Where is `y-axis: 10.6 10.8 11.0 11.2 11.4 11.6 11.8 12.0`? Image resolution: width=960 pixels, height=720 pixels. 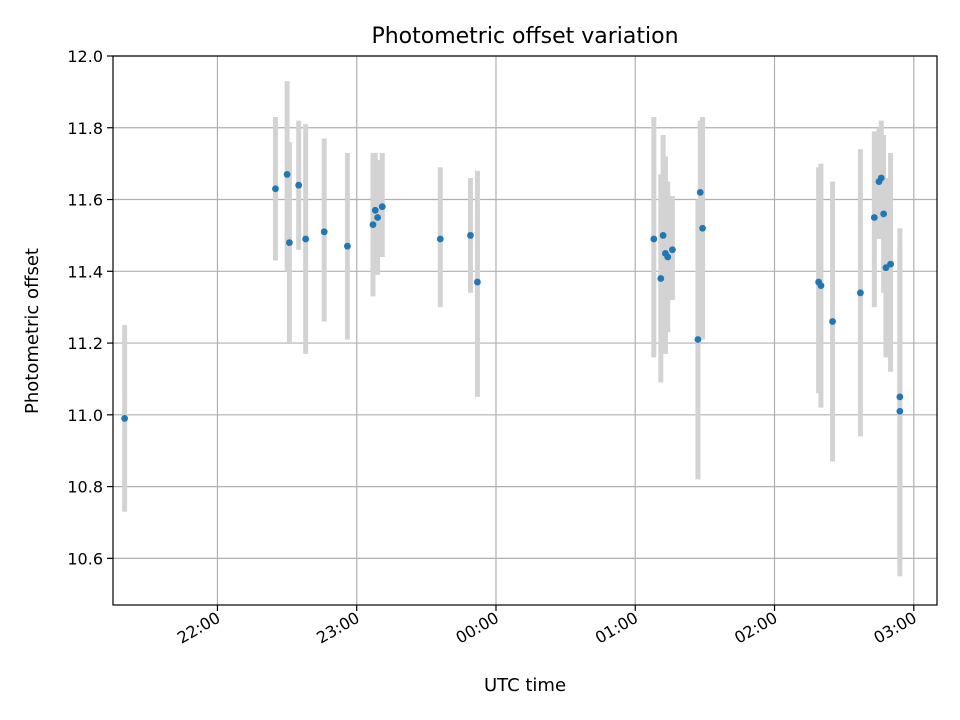 y-axis: 10.6 10.8 11.0 11.2 11.4 11.6 11.8 12.0 is located at coordinates (90, 307).